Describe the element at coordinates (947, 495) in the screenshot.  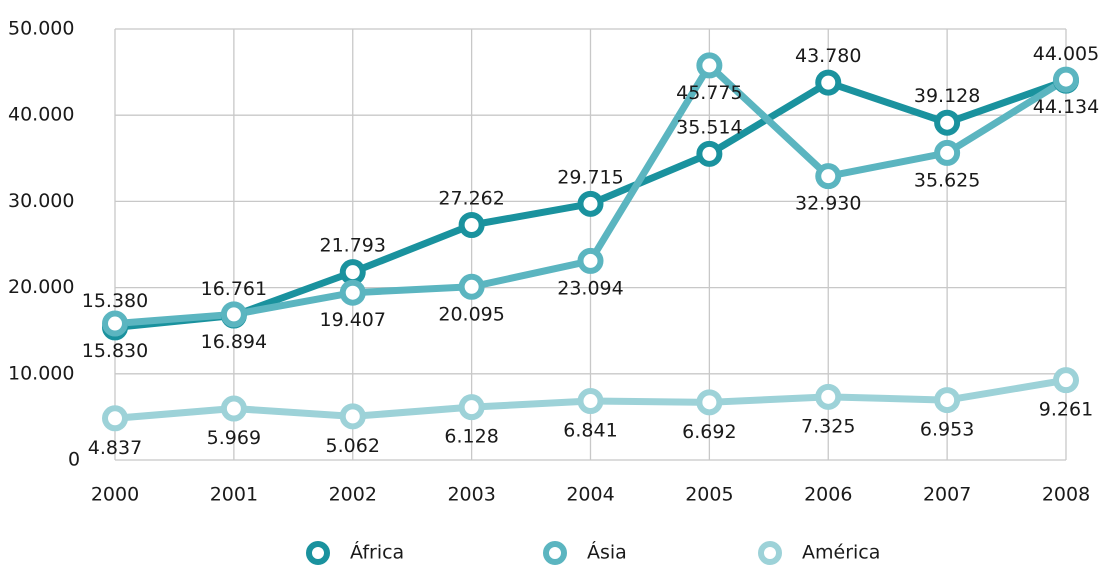
I see `x-tick-label: 2007` at that location.